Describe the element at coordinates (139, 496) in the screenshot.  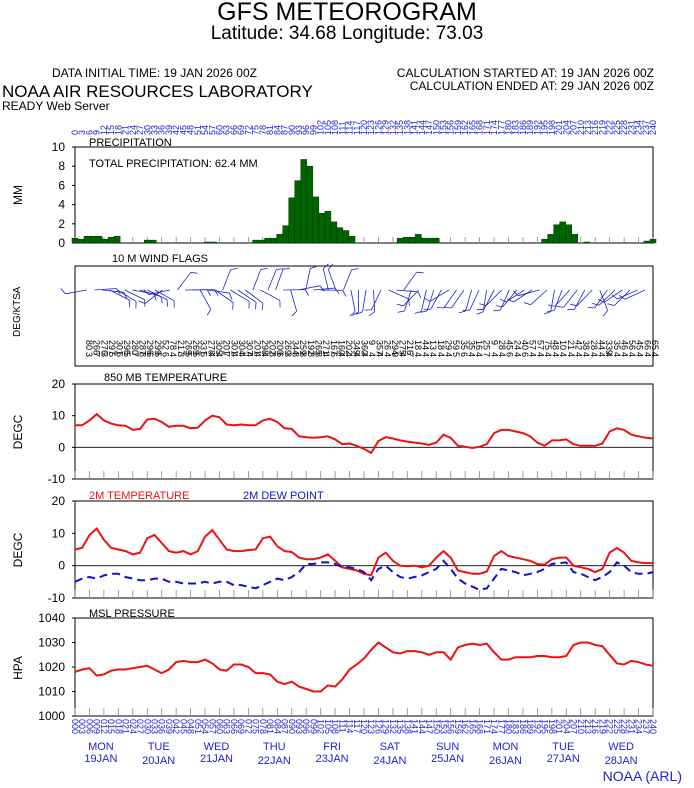
I see `t2m-legend-temperature: 2M TEMPERATURE` at that location.